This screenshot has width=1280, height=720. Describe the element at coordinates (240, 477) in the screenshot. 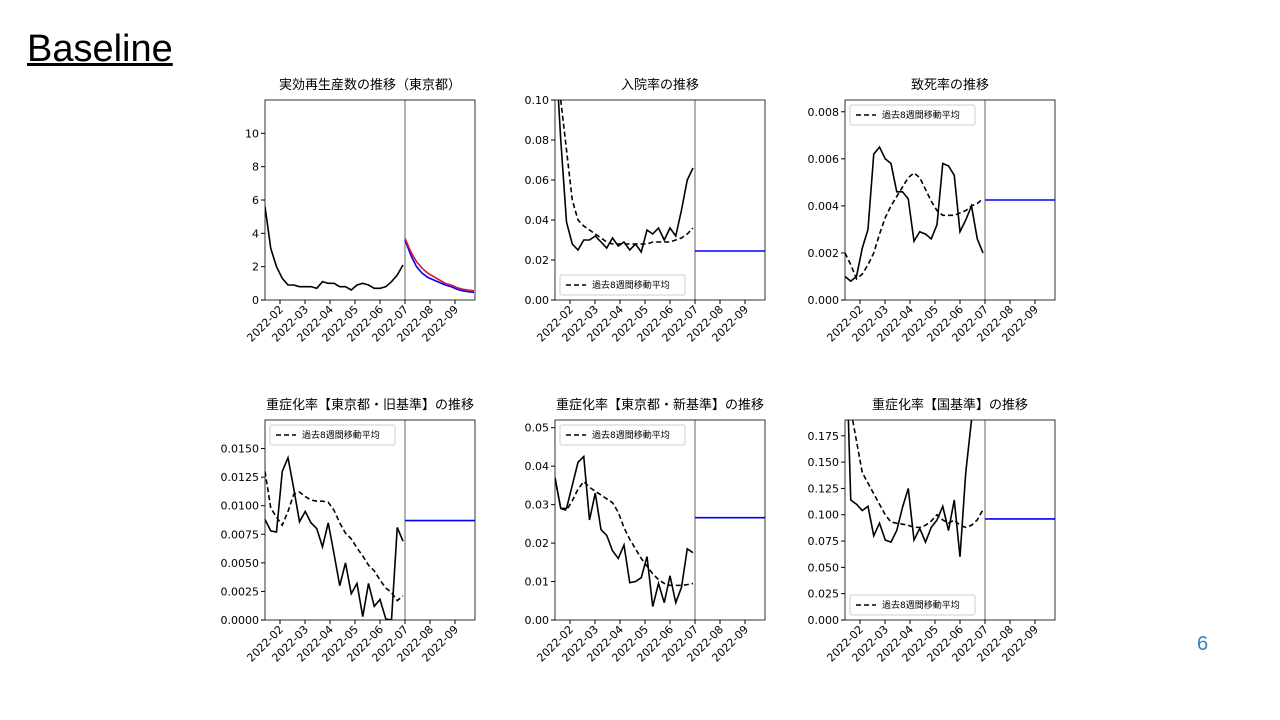

I see `y-tick-label: 0.0125` at that location.